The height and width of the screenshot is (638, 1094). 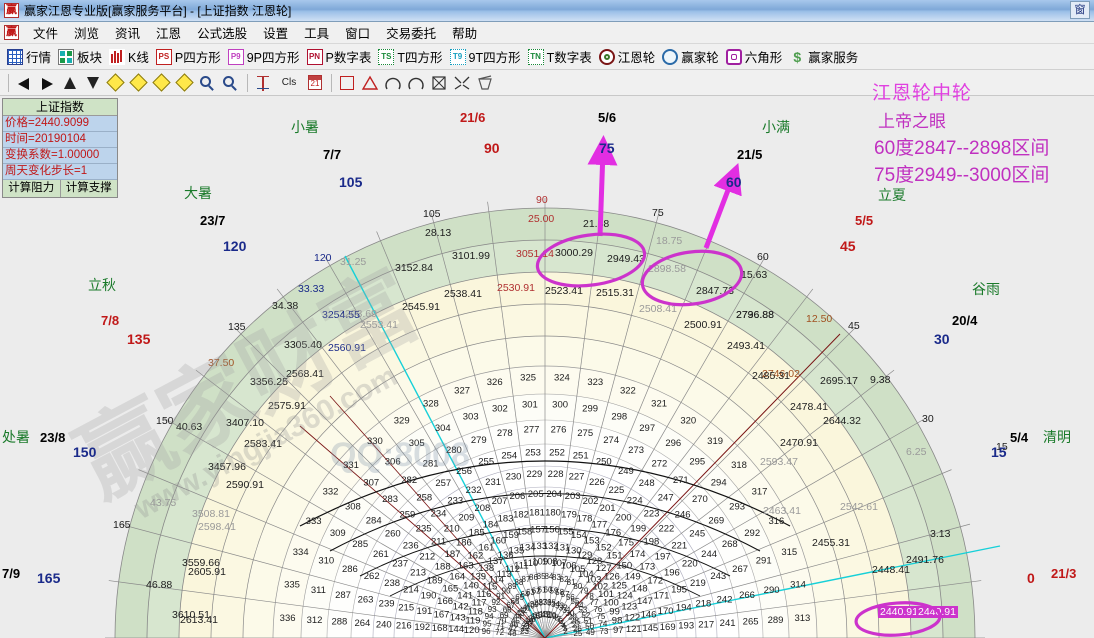 What do you see at coordinates (752, 533) in the screenshot?
I see `wheel-cell-number: 292` at bounding box center [752, 533].